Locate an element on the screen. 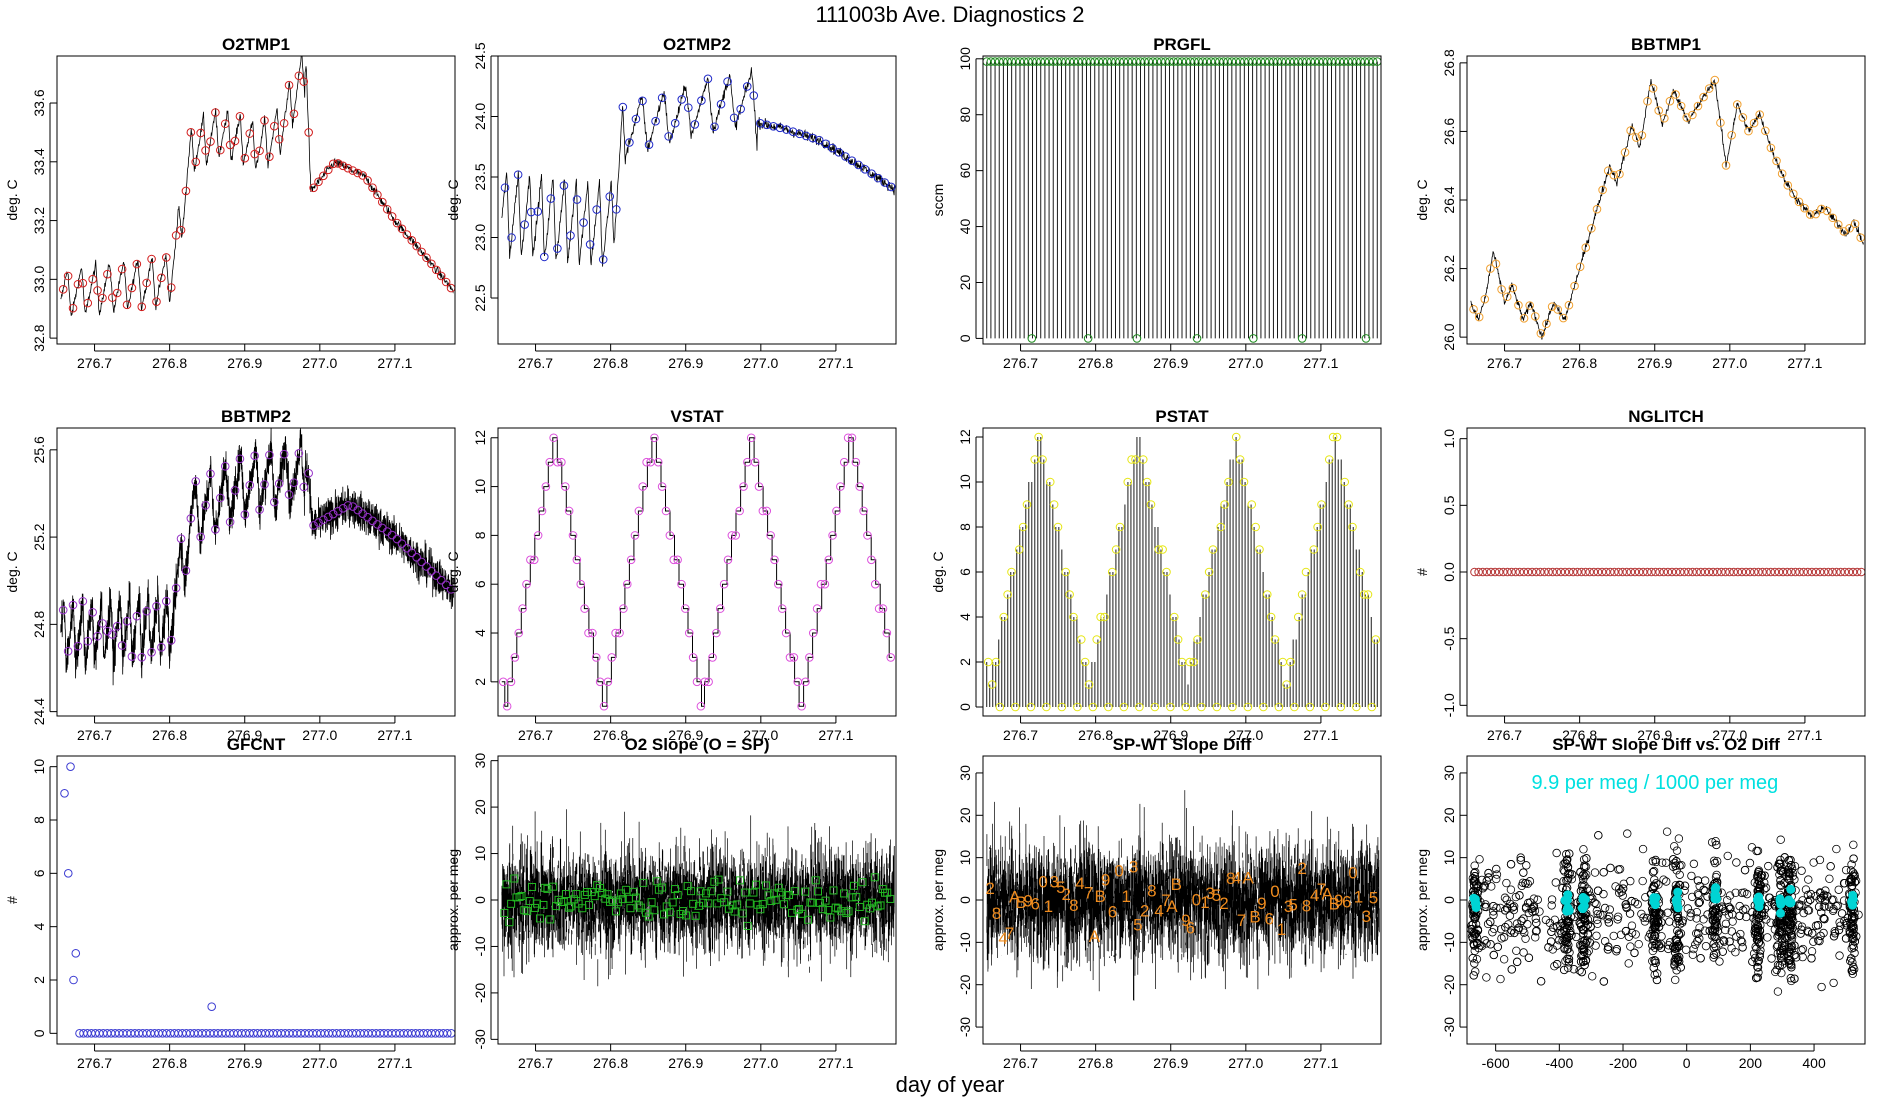 The width and height of the screenshot is (1900, 1100). x-tick-label: 277.0 is located at coordinates (1729, 363).